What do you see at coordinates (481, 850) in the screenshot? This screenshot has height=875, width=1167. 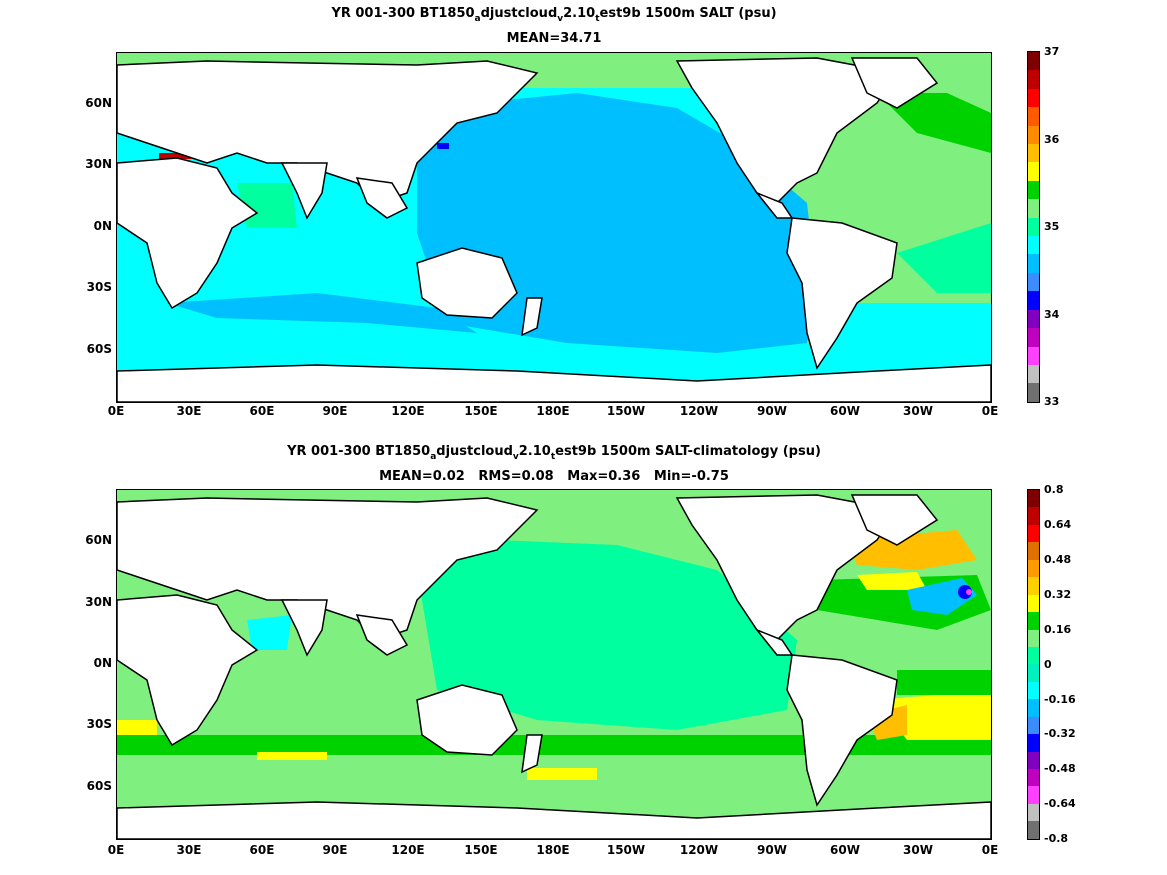 I see `bottom-lon-tick: 150E` at bounding box center [481, 850].